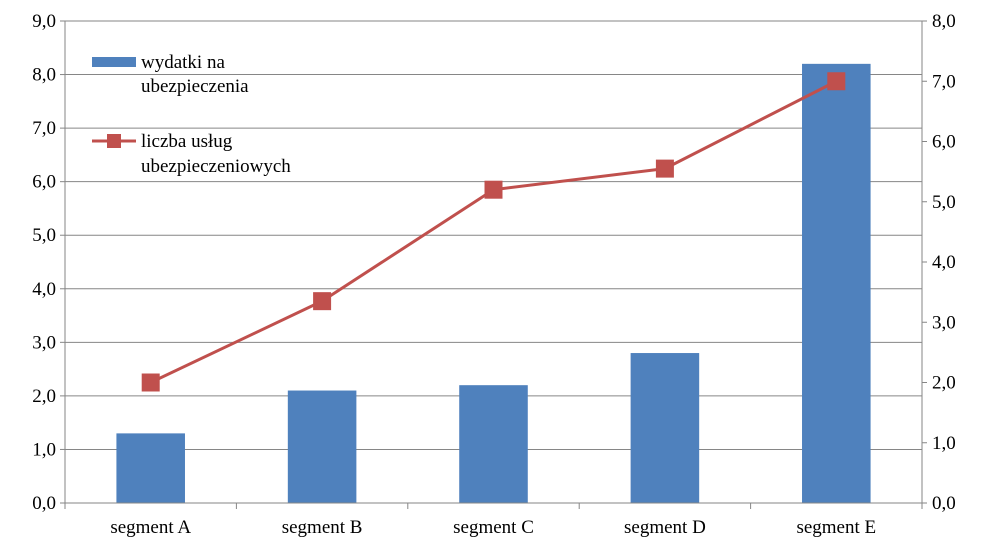  I want to click on right-tick-label: 5,0, so click(944, 202).